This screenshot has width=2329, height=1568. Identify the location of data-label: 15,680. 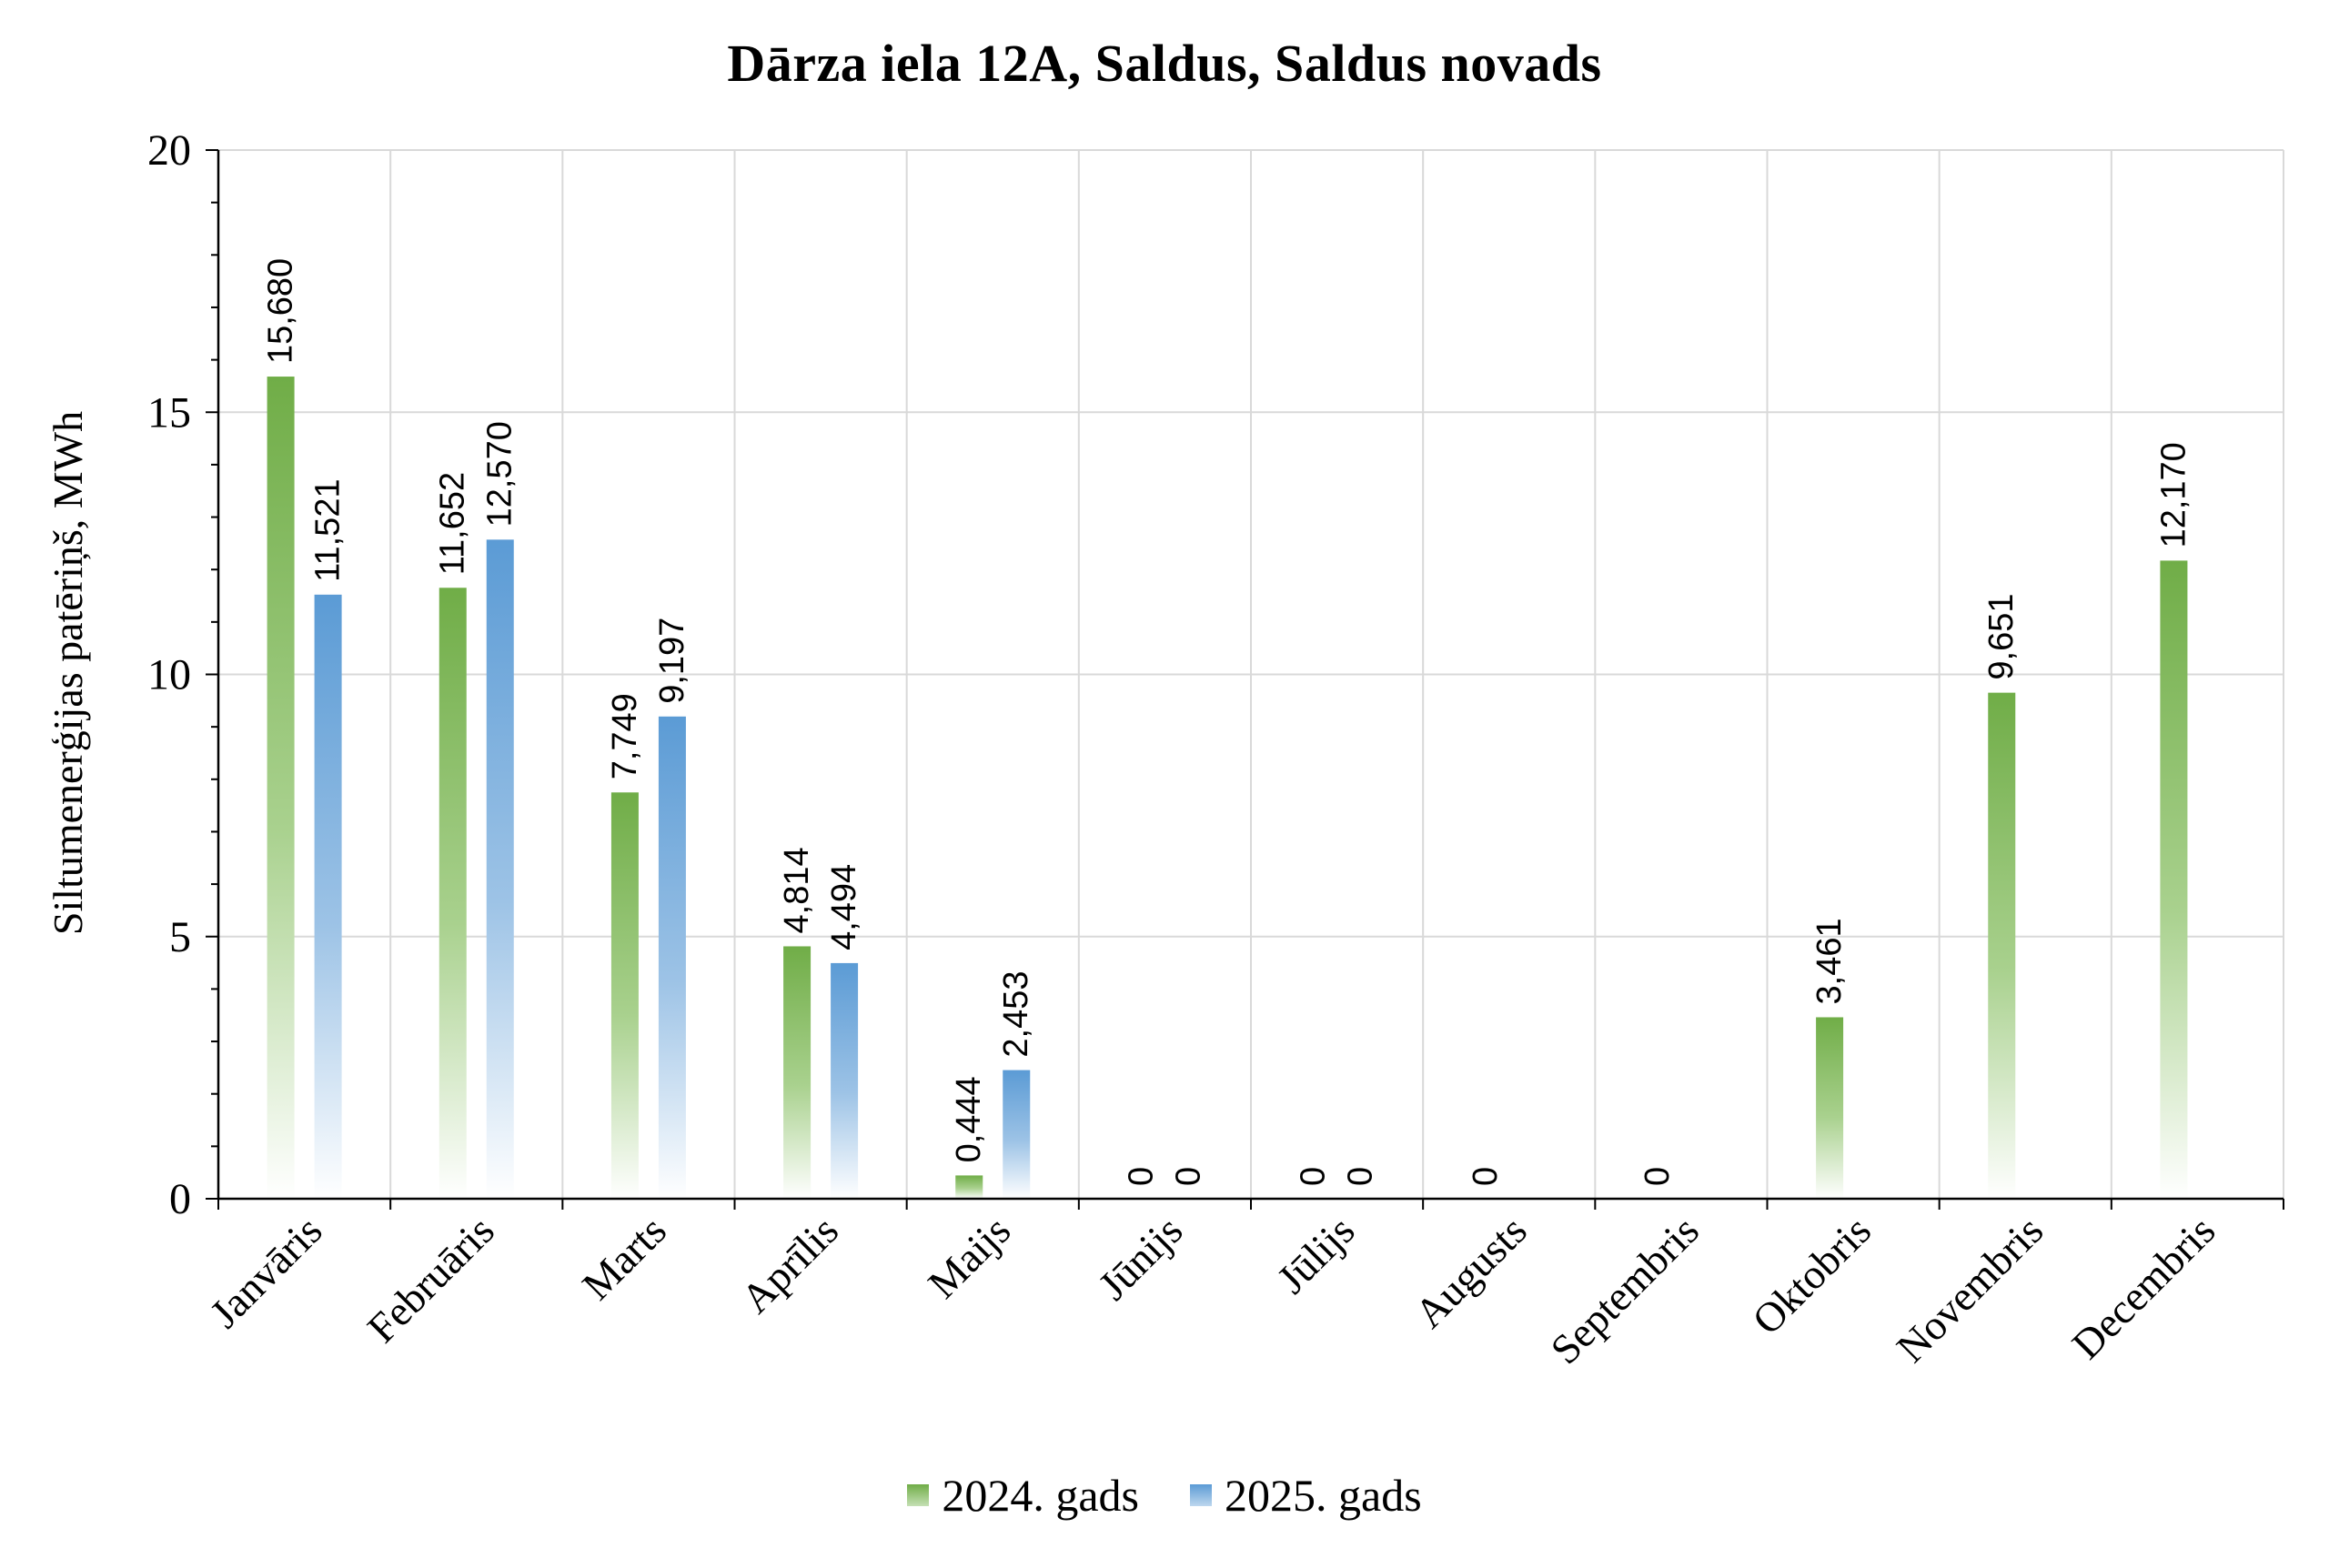
(281, 311).